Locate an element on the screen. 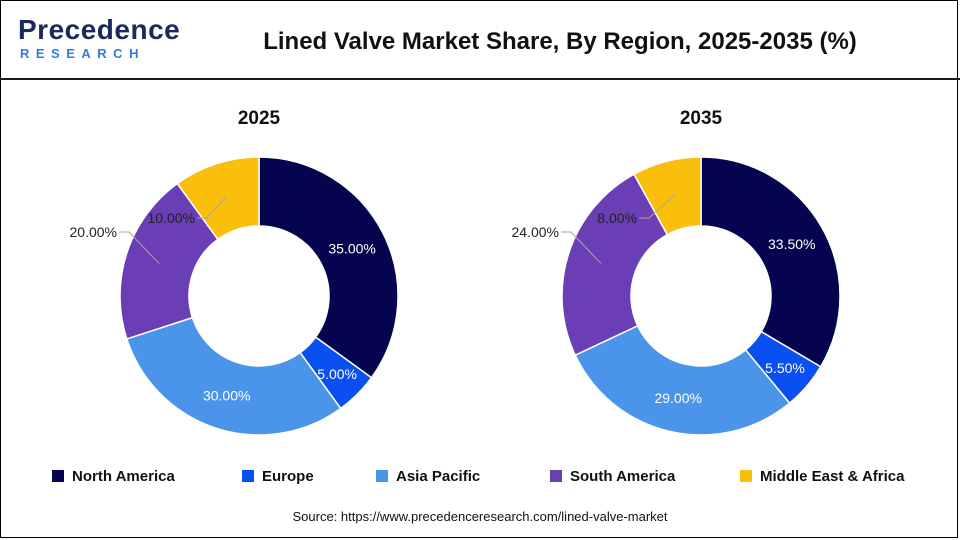 The width and height of the screenshot is (960, 540). legend-item: South America is located at coordinates (612, 476).